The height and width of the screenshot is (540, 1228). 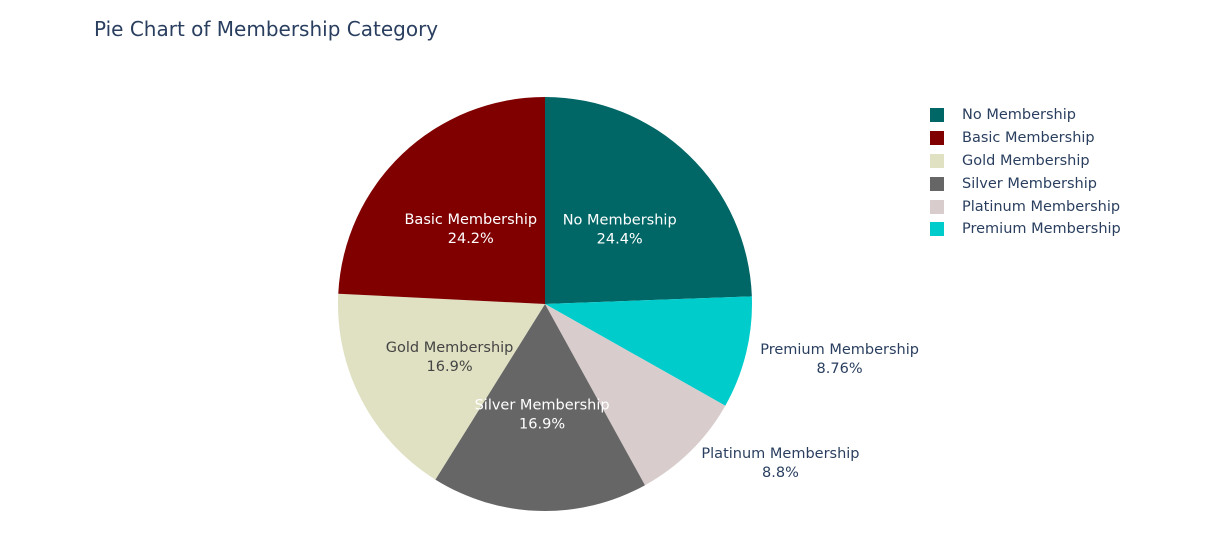 I want to click on legend-item-platinum-membership: Platinum Membership, so click(x=1025, y=206).